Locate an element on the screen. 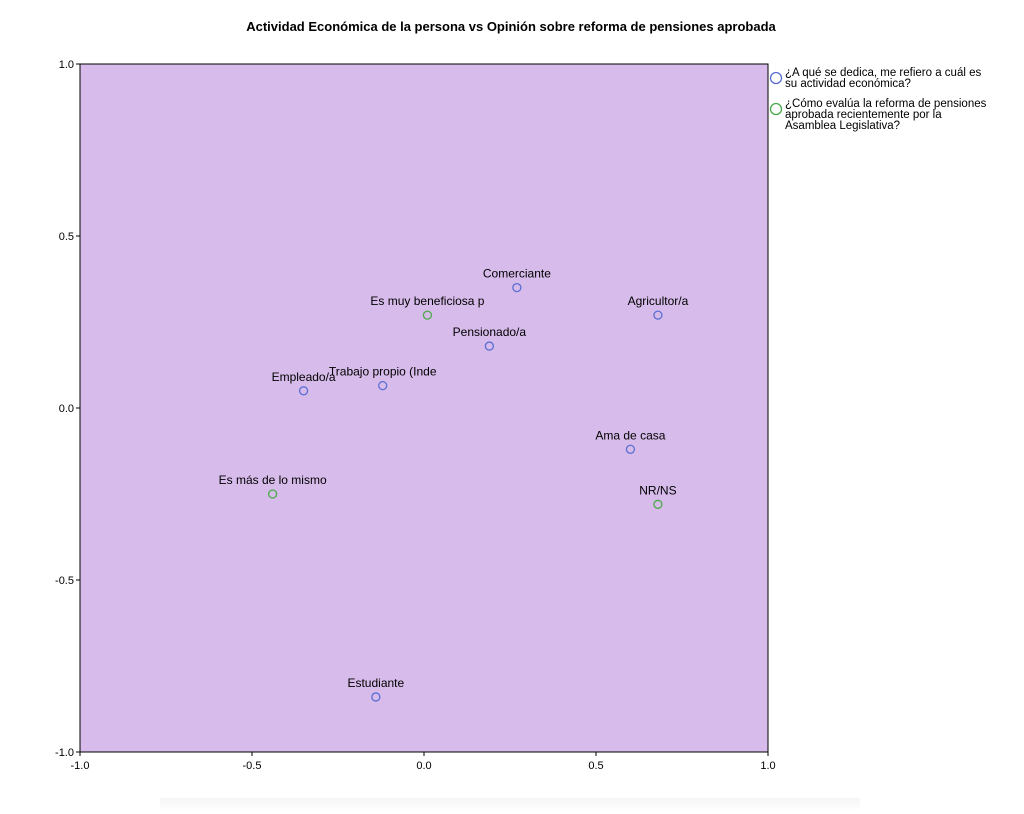  y-axis: 1.0 0.5 0.0 -0.5 -1.0 is located at coordinates (67, 409).